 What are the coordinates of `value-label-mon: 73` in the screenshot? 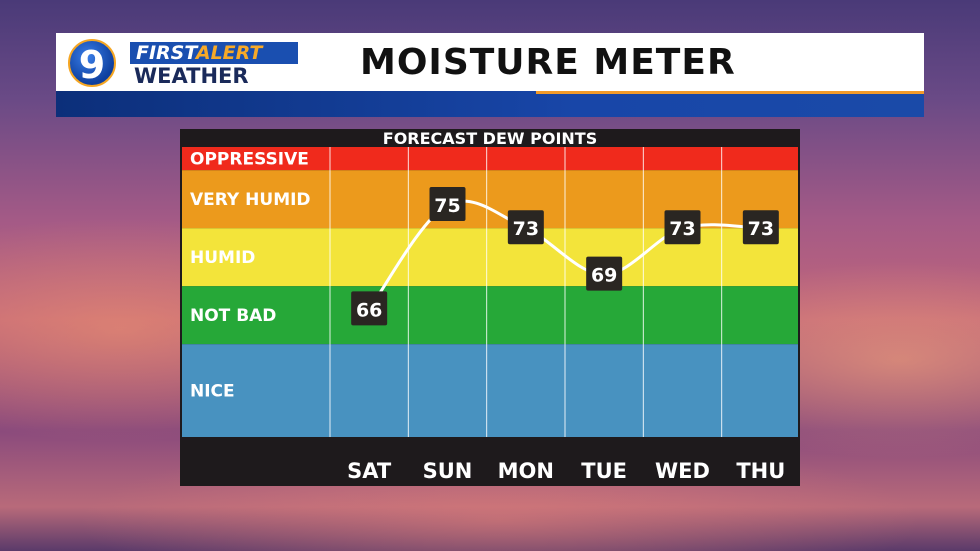 It's located at (526, 229).